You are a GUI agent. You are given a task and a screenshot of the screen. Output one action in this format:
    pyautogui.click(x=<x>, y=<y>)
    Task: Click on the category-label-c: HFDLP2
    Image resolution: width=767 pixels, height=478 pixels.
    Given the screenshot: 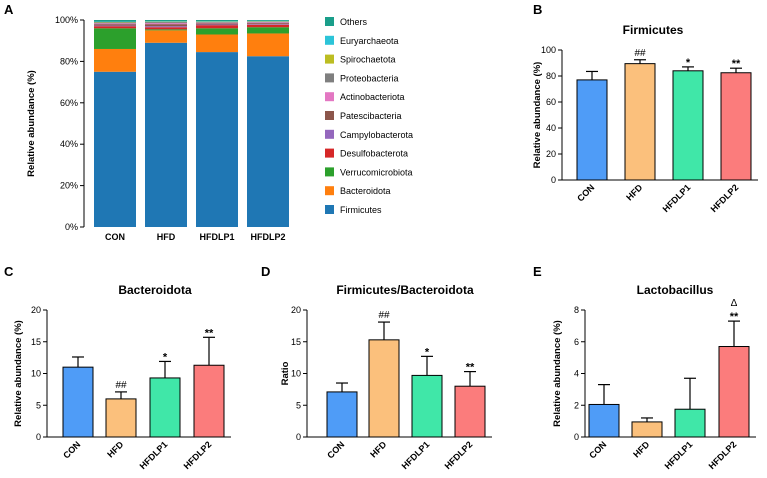 What is the action you would take?
    pyautogui.click(x=198, y=455)
    